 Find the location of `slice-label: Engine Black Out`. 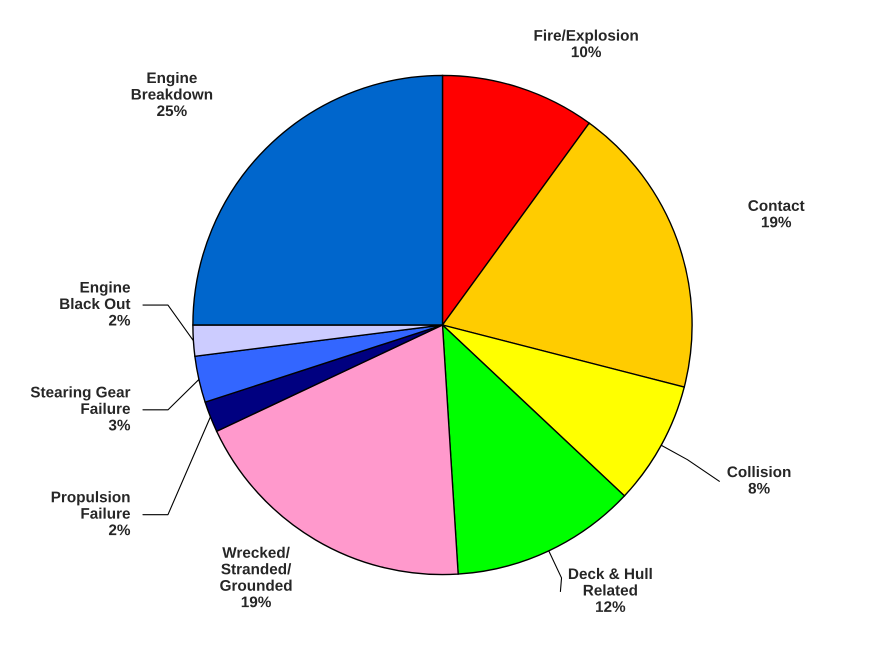

slice-label: Engine Black Out is located at coordinates (95, 295).